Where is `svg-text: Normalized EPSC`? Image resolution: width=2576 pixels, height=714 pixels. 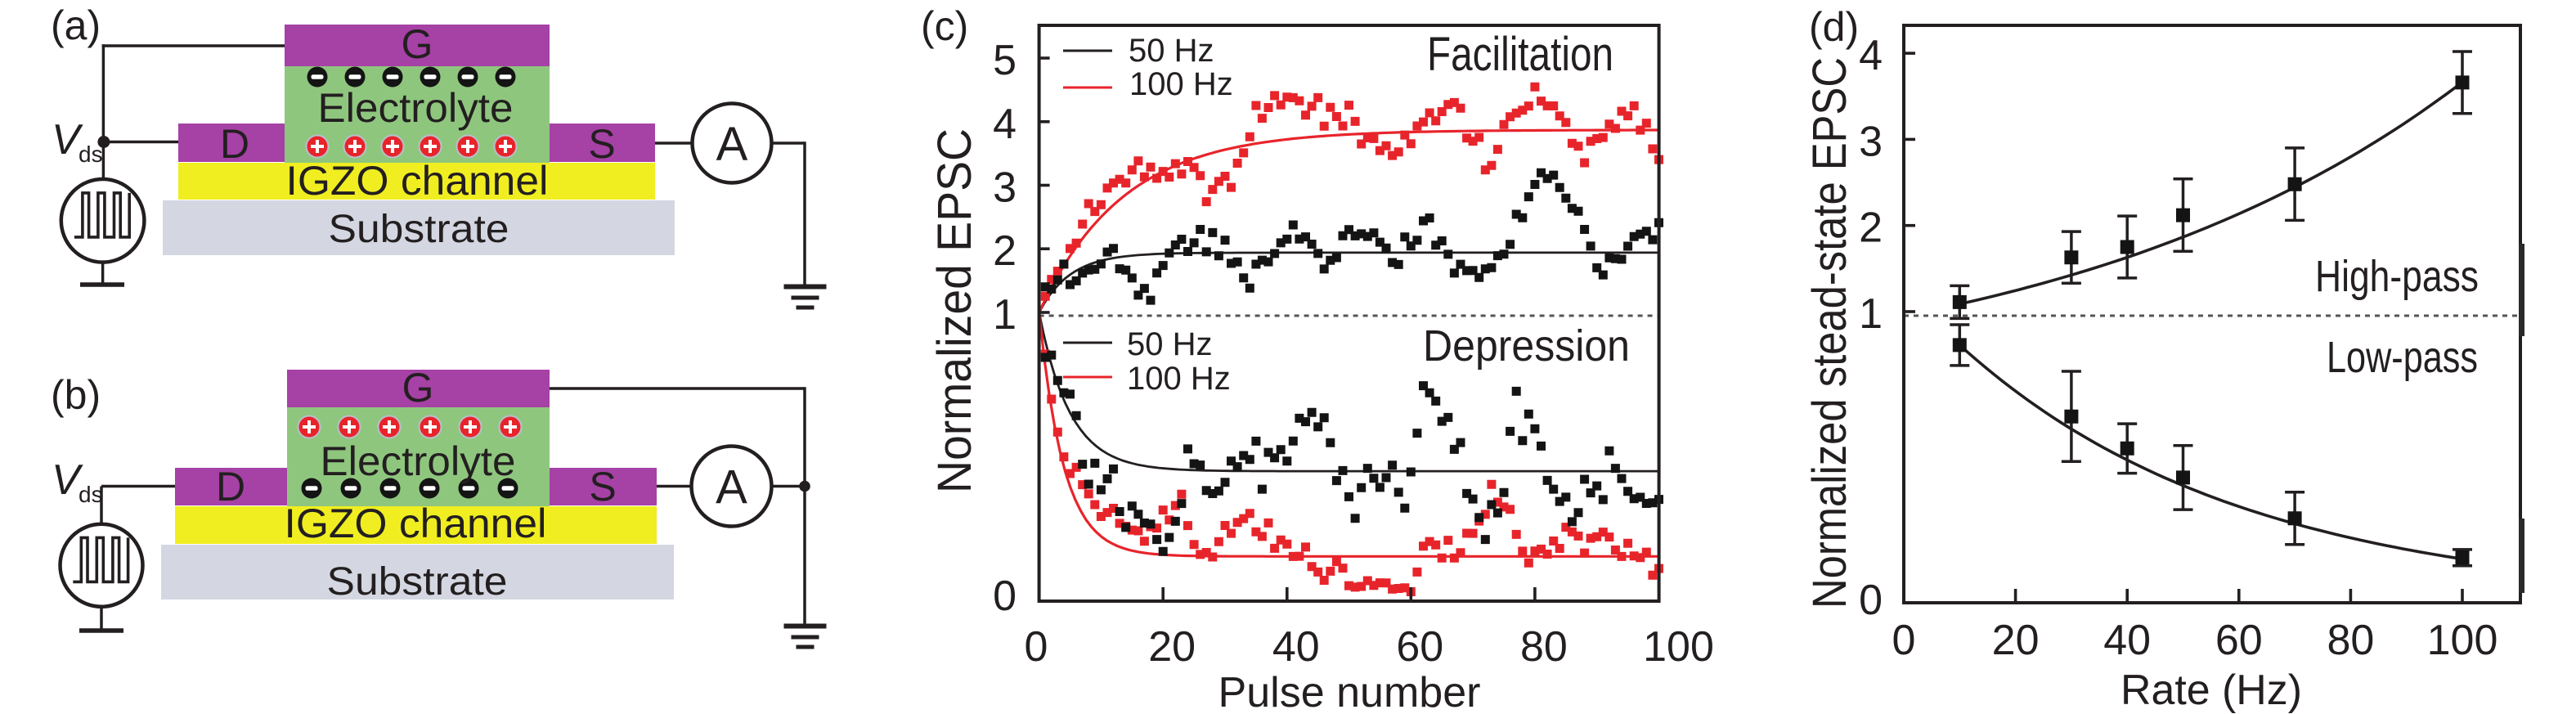
svg-text: Normalized EPSC is located at coordinates (954, 310).